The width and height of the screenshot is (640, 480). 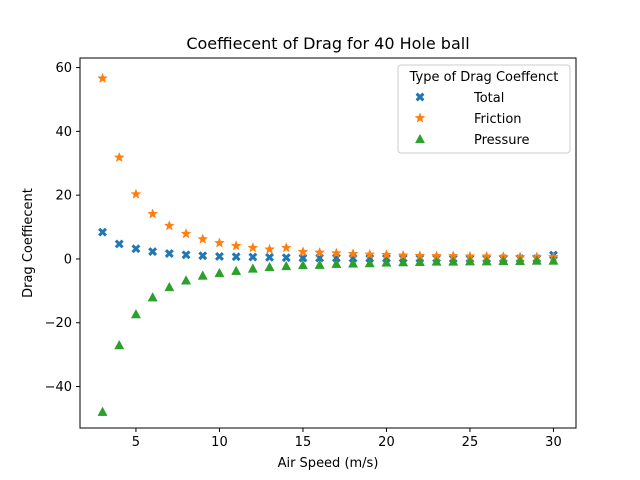 What do you see at coordinates (484, 77) in the screenshot?
I see `legend-title: Type of Drag Coeffenct` at bounding box center [484, 77].